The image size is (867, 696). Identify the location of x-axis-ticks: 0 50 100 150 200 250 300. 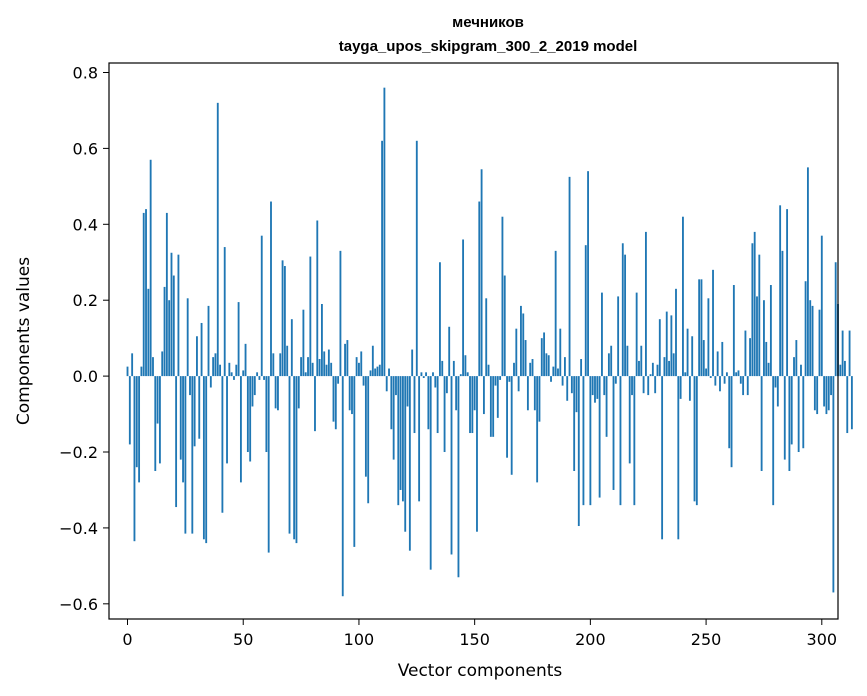
(479, 634).